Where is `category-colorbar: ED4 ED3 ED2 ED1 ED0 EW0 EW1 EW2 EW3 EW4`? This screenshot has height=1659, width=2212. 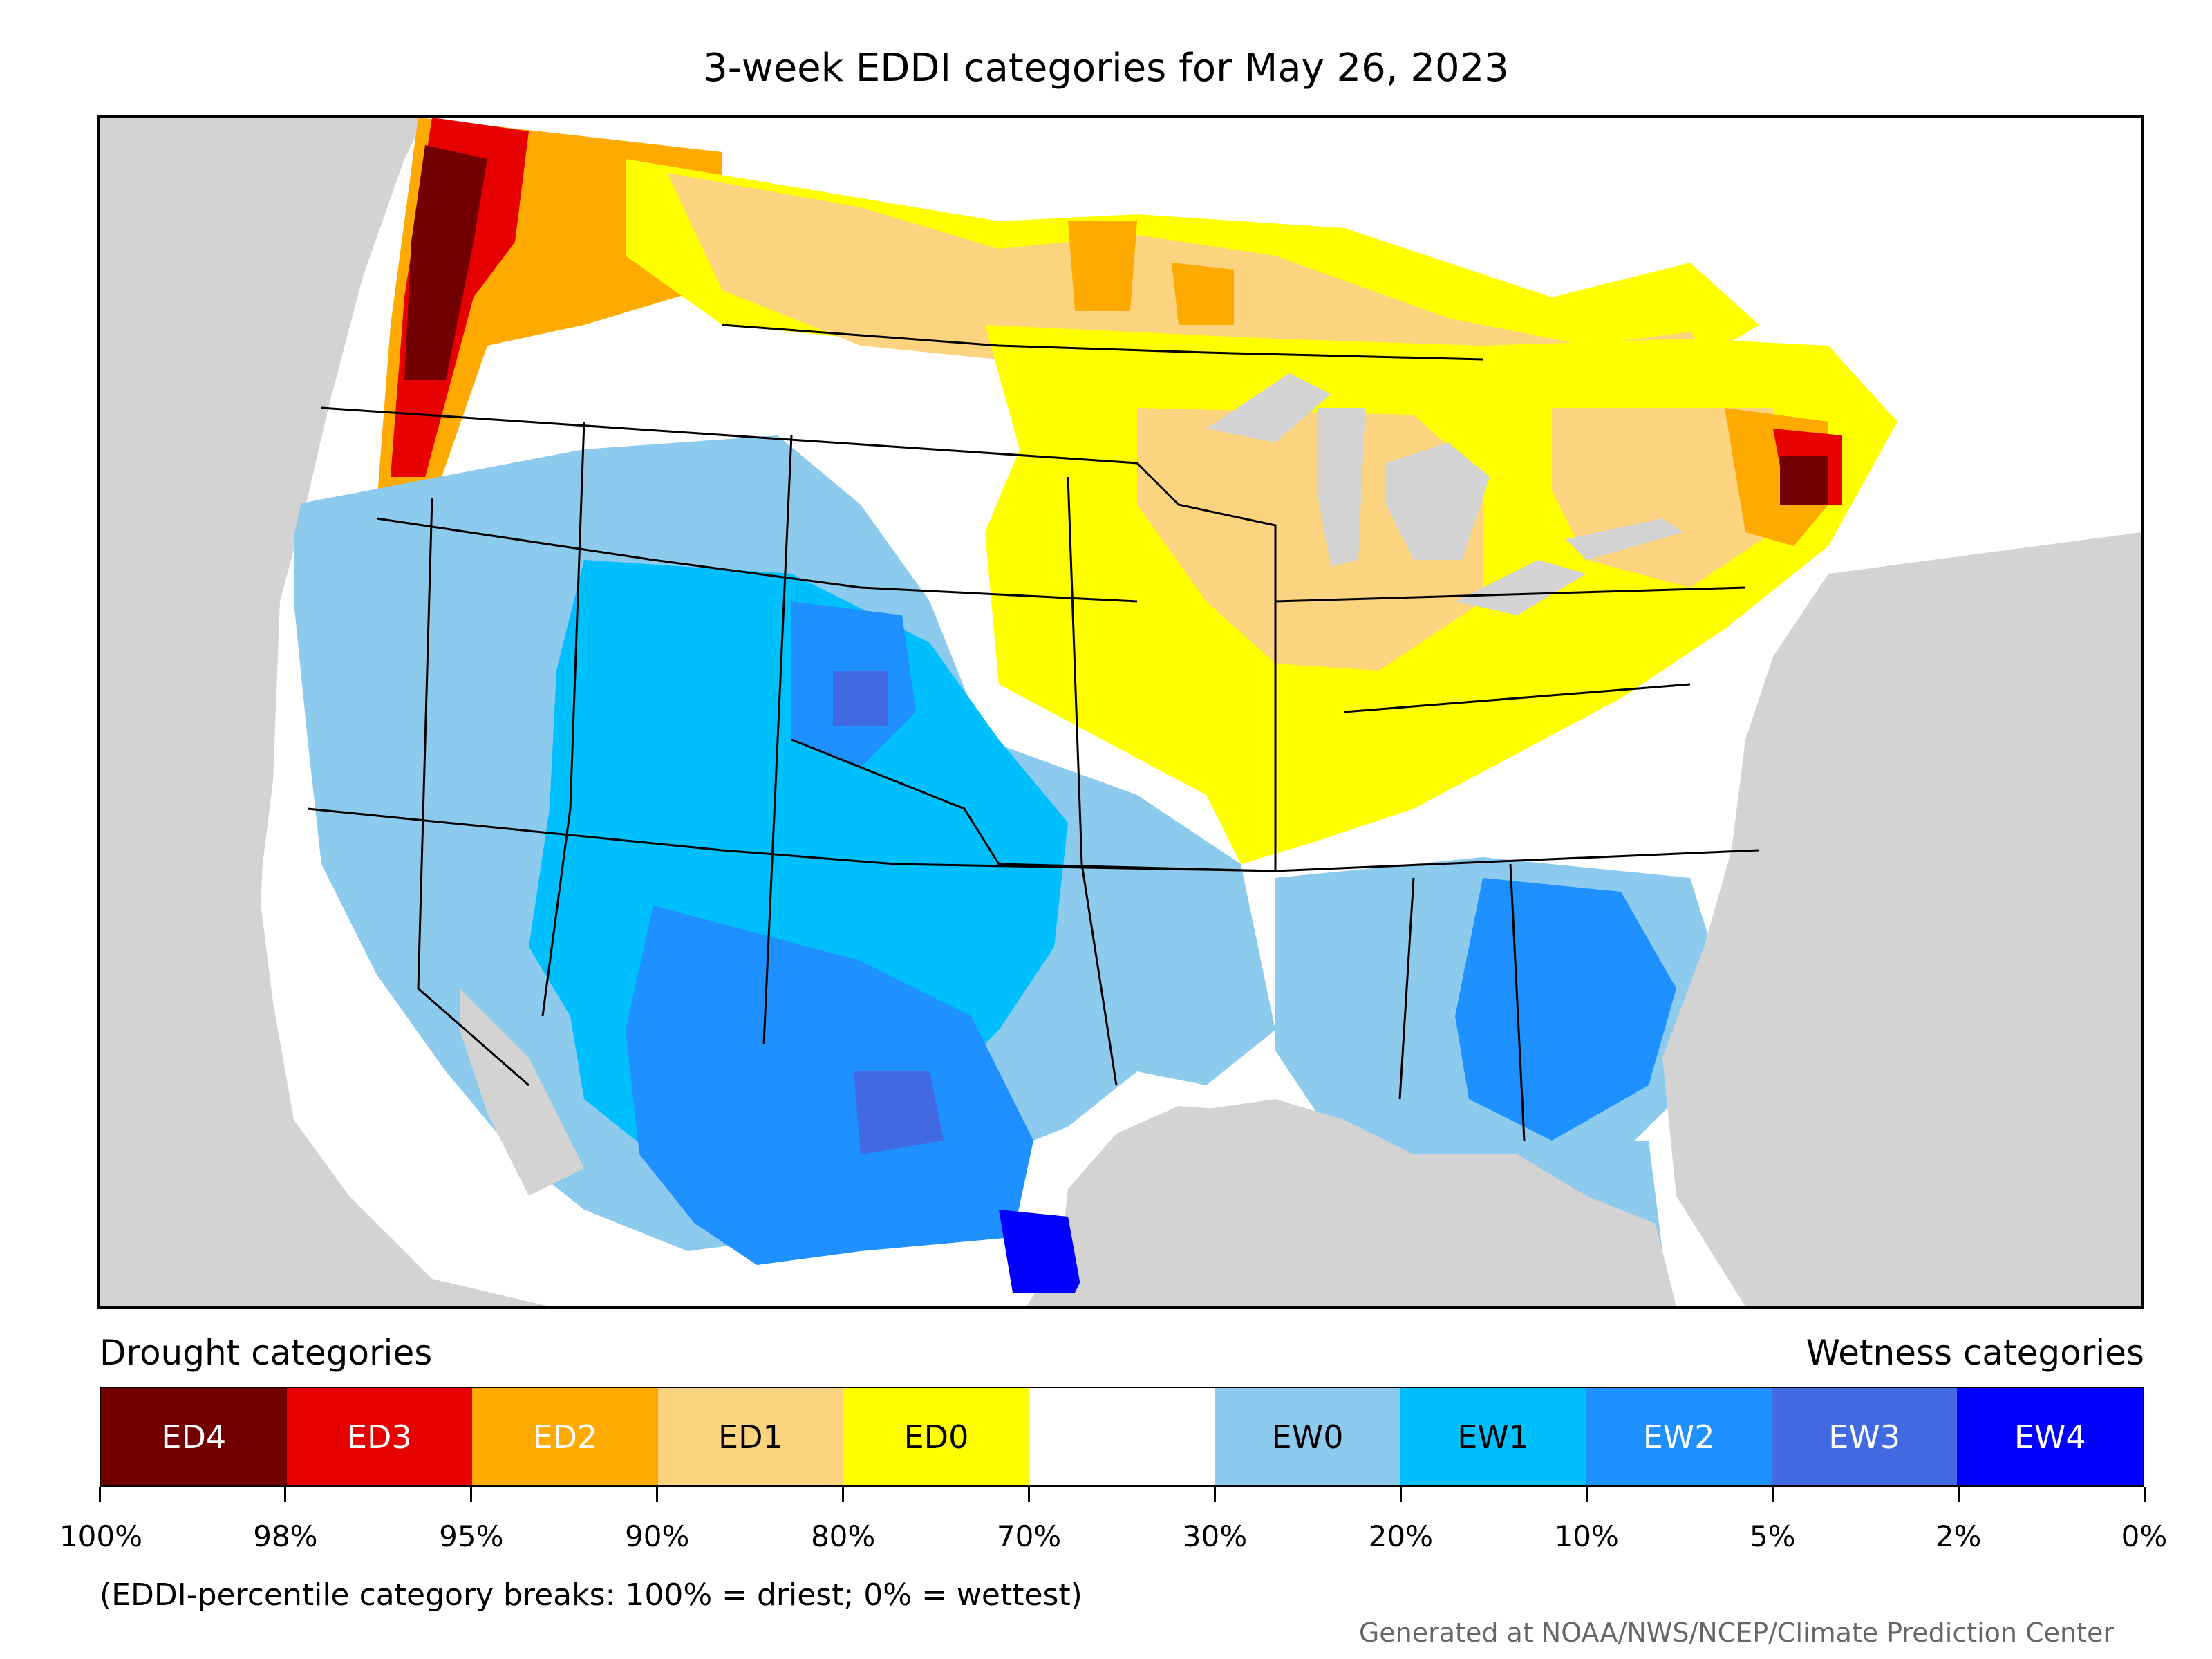 category-colorbar: ED4 ED3 ED2 ED1 ED0 EW0 EW1 EW2 EW3 EW4 is located at coordinates (1122, 1437).